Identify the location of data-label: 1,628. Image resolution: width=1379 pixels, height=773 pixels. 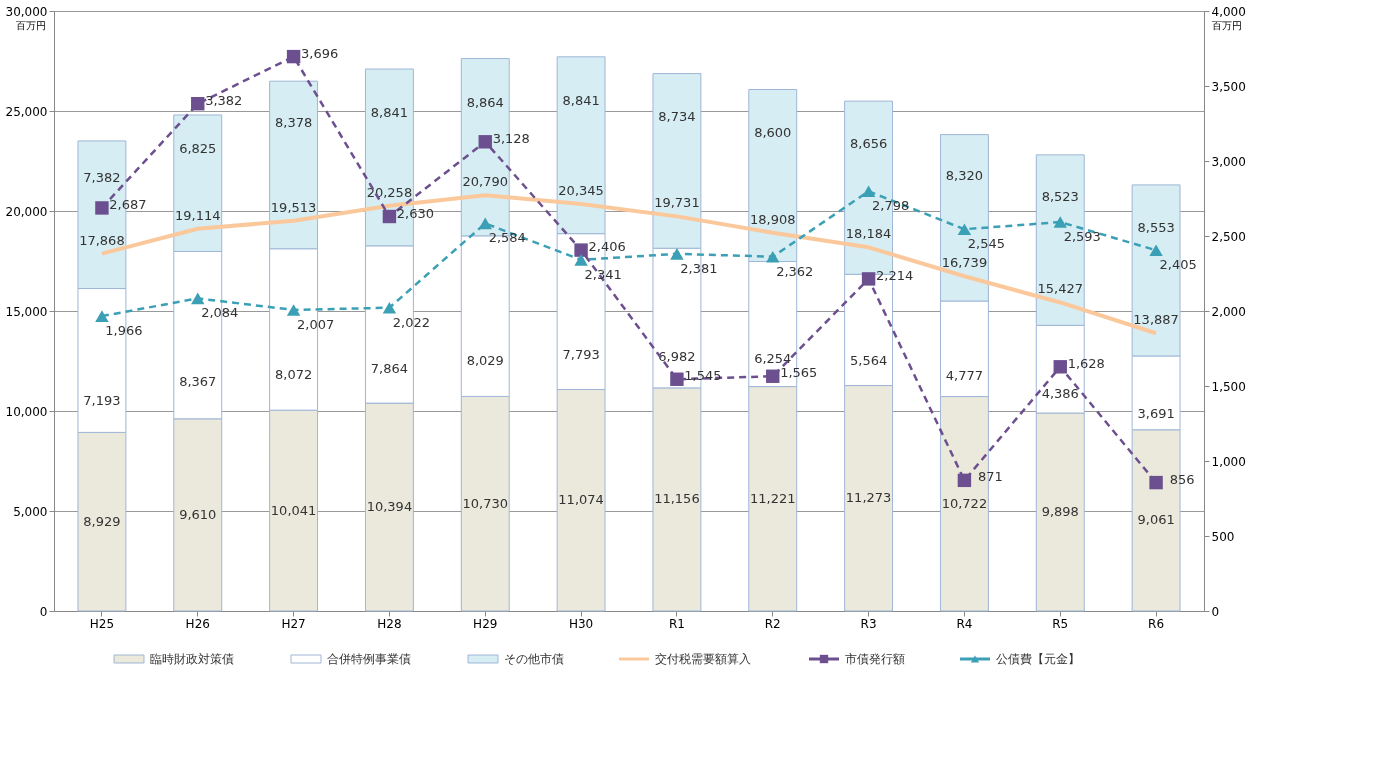
(1086, 363).